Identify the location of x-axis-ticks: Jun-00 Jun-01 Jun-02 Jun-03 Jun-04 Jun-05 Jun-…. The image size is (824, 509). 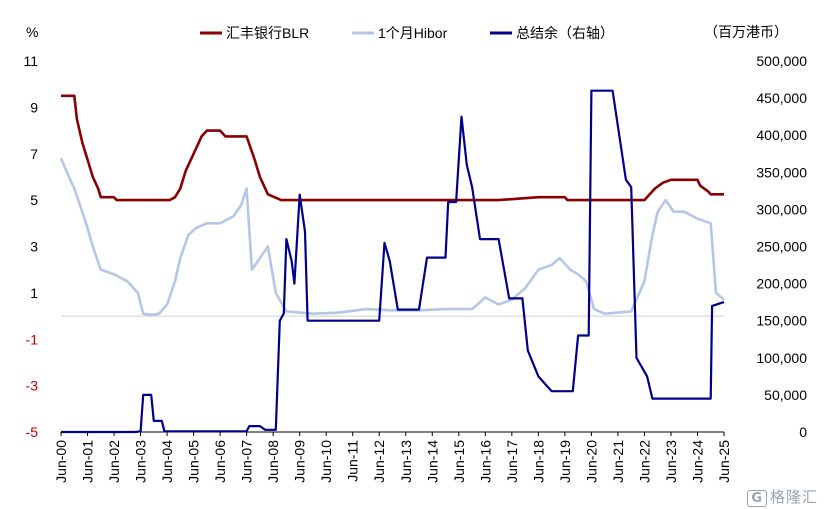
(392, 457).